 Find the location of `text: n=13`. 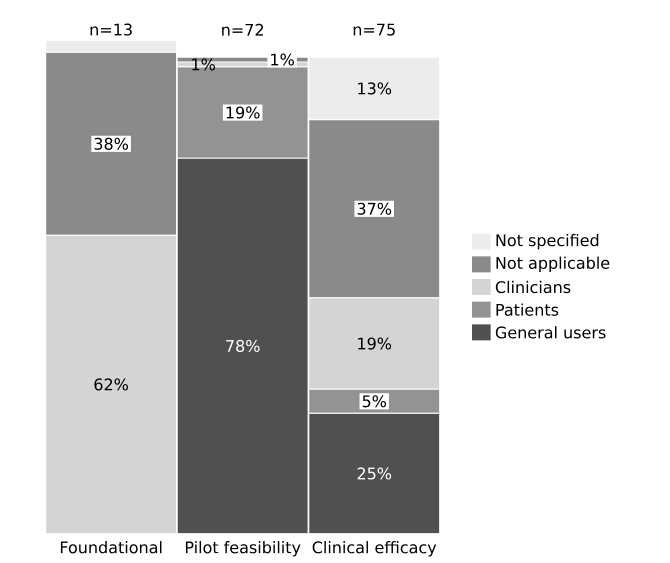

text: n=13 is located at coordinates (111, 30).